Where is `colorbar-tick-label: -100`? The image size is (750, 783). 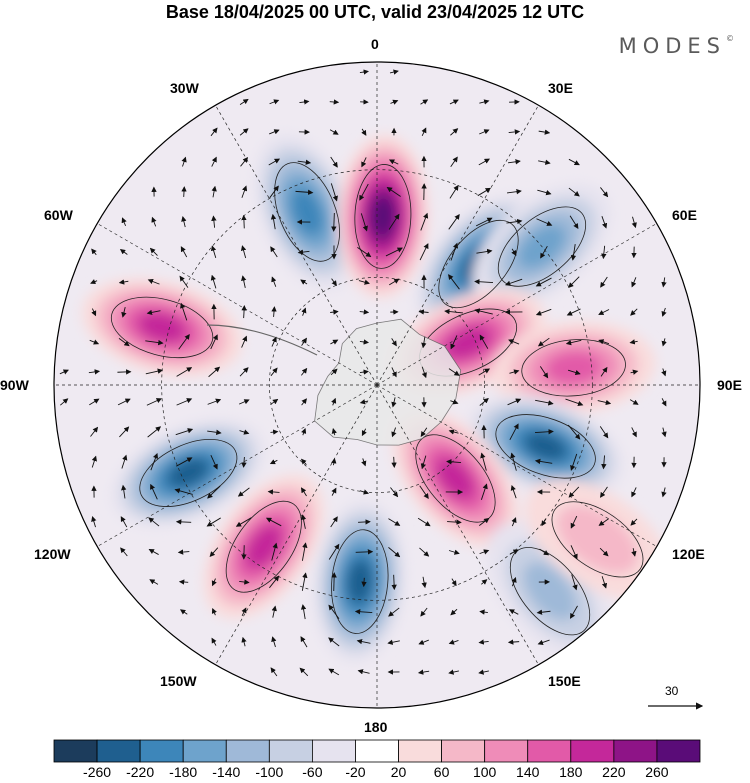 colorbar-tick-label: -100 is located at coordinates (269, 772).